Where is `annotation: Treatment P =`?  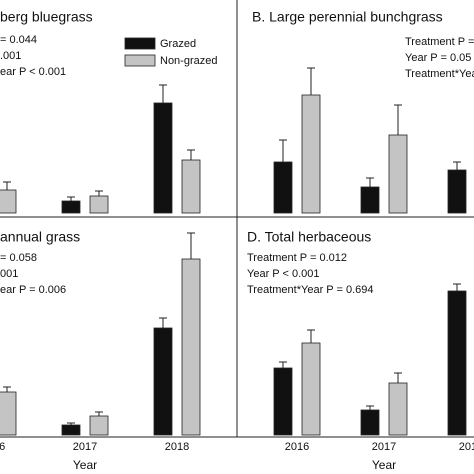
annotation: Treatment P = is located at coordinates (439, 42).